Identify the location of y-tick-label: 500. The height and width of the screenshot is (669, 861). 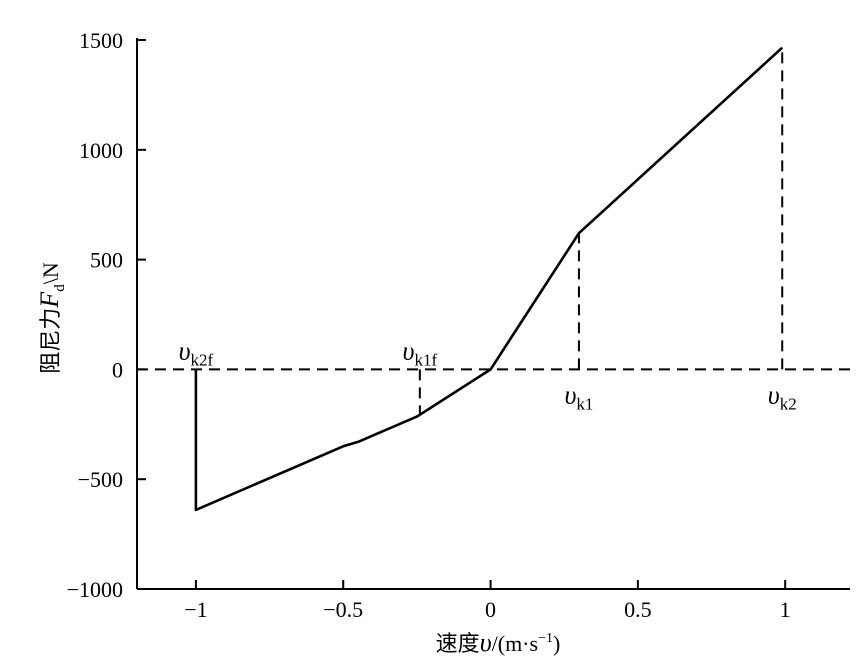
(106, 260).